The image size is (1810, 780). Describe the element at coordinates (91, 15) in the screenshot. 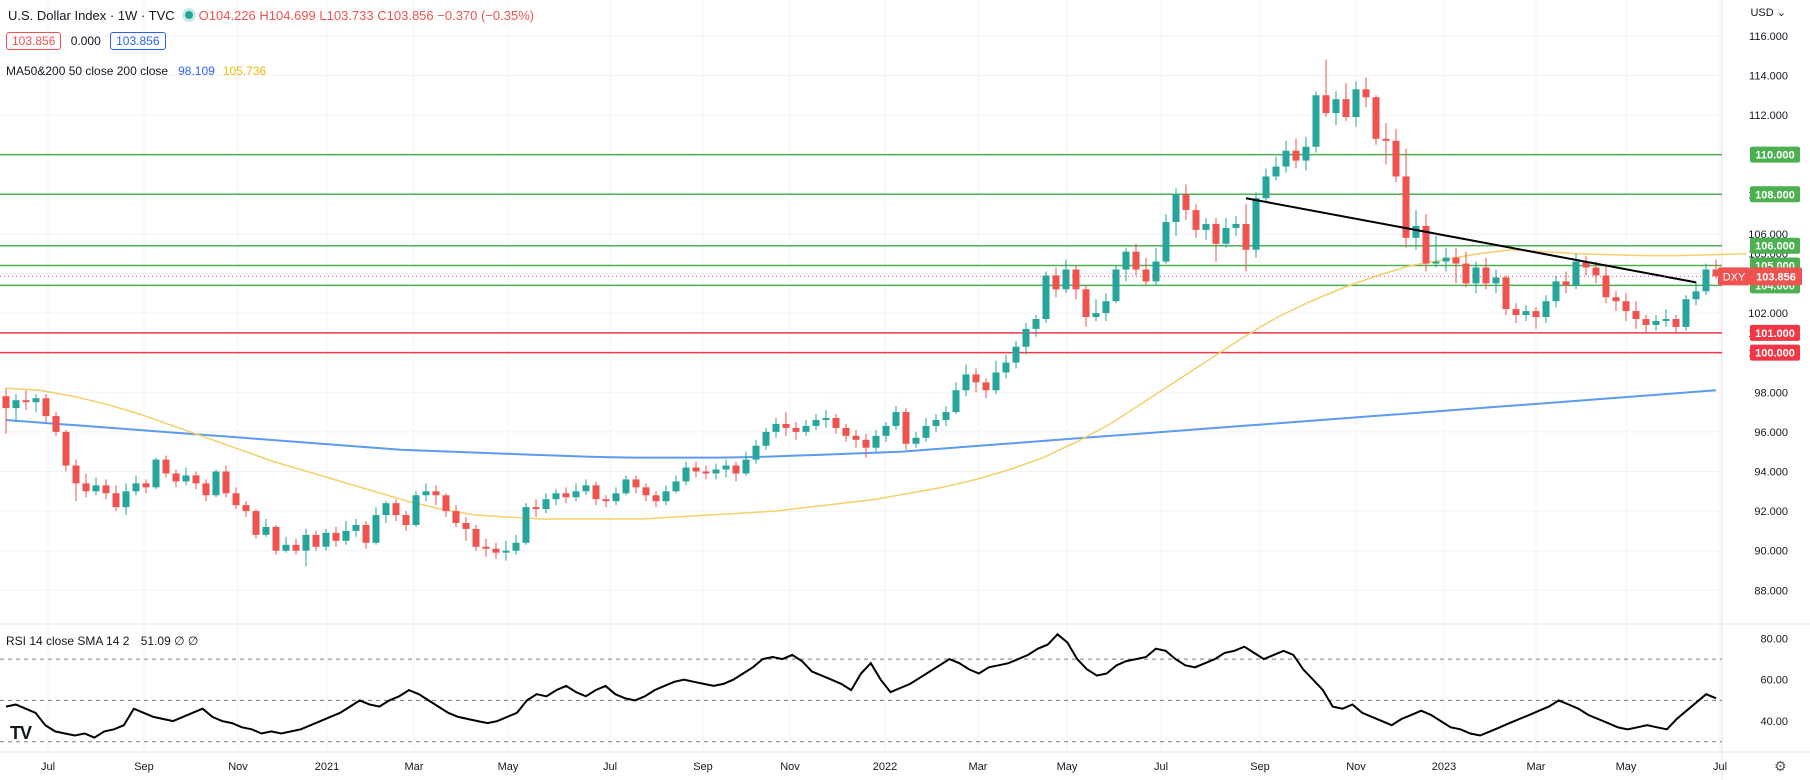

I see `symbol-title: U.S. Dollar Index · 1W · TVC` at that location.